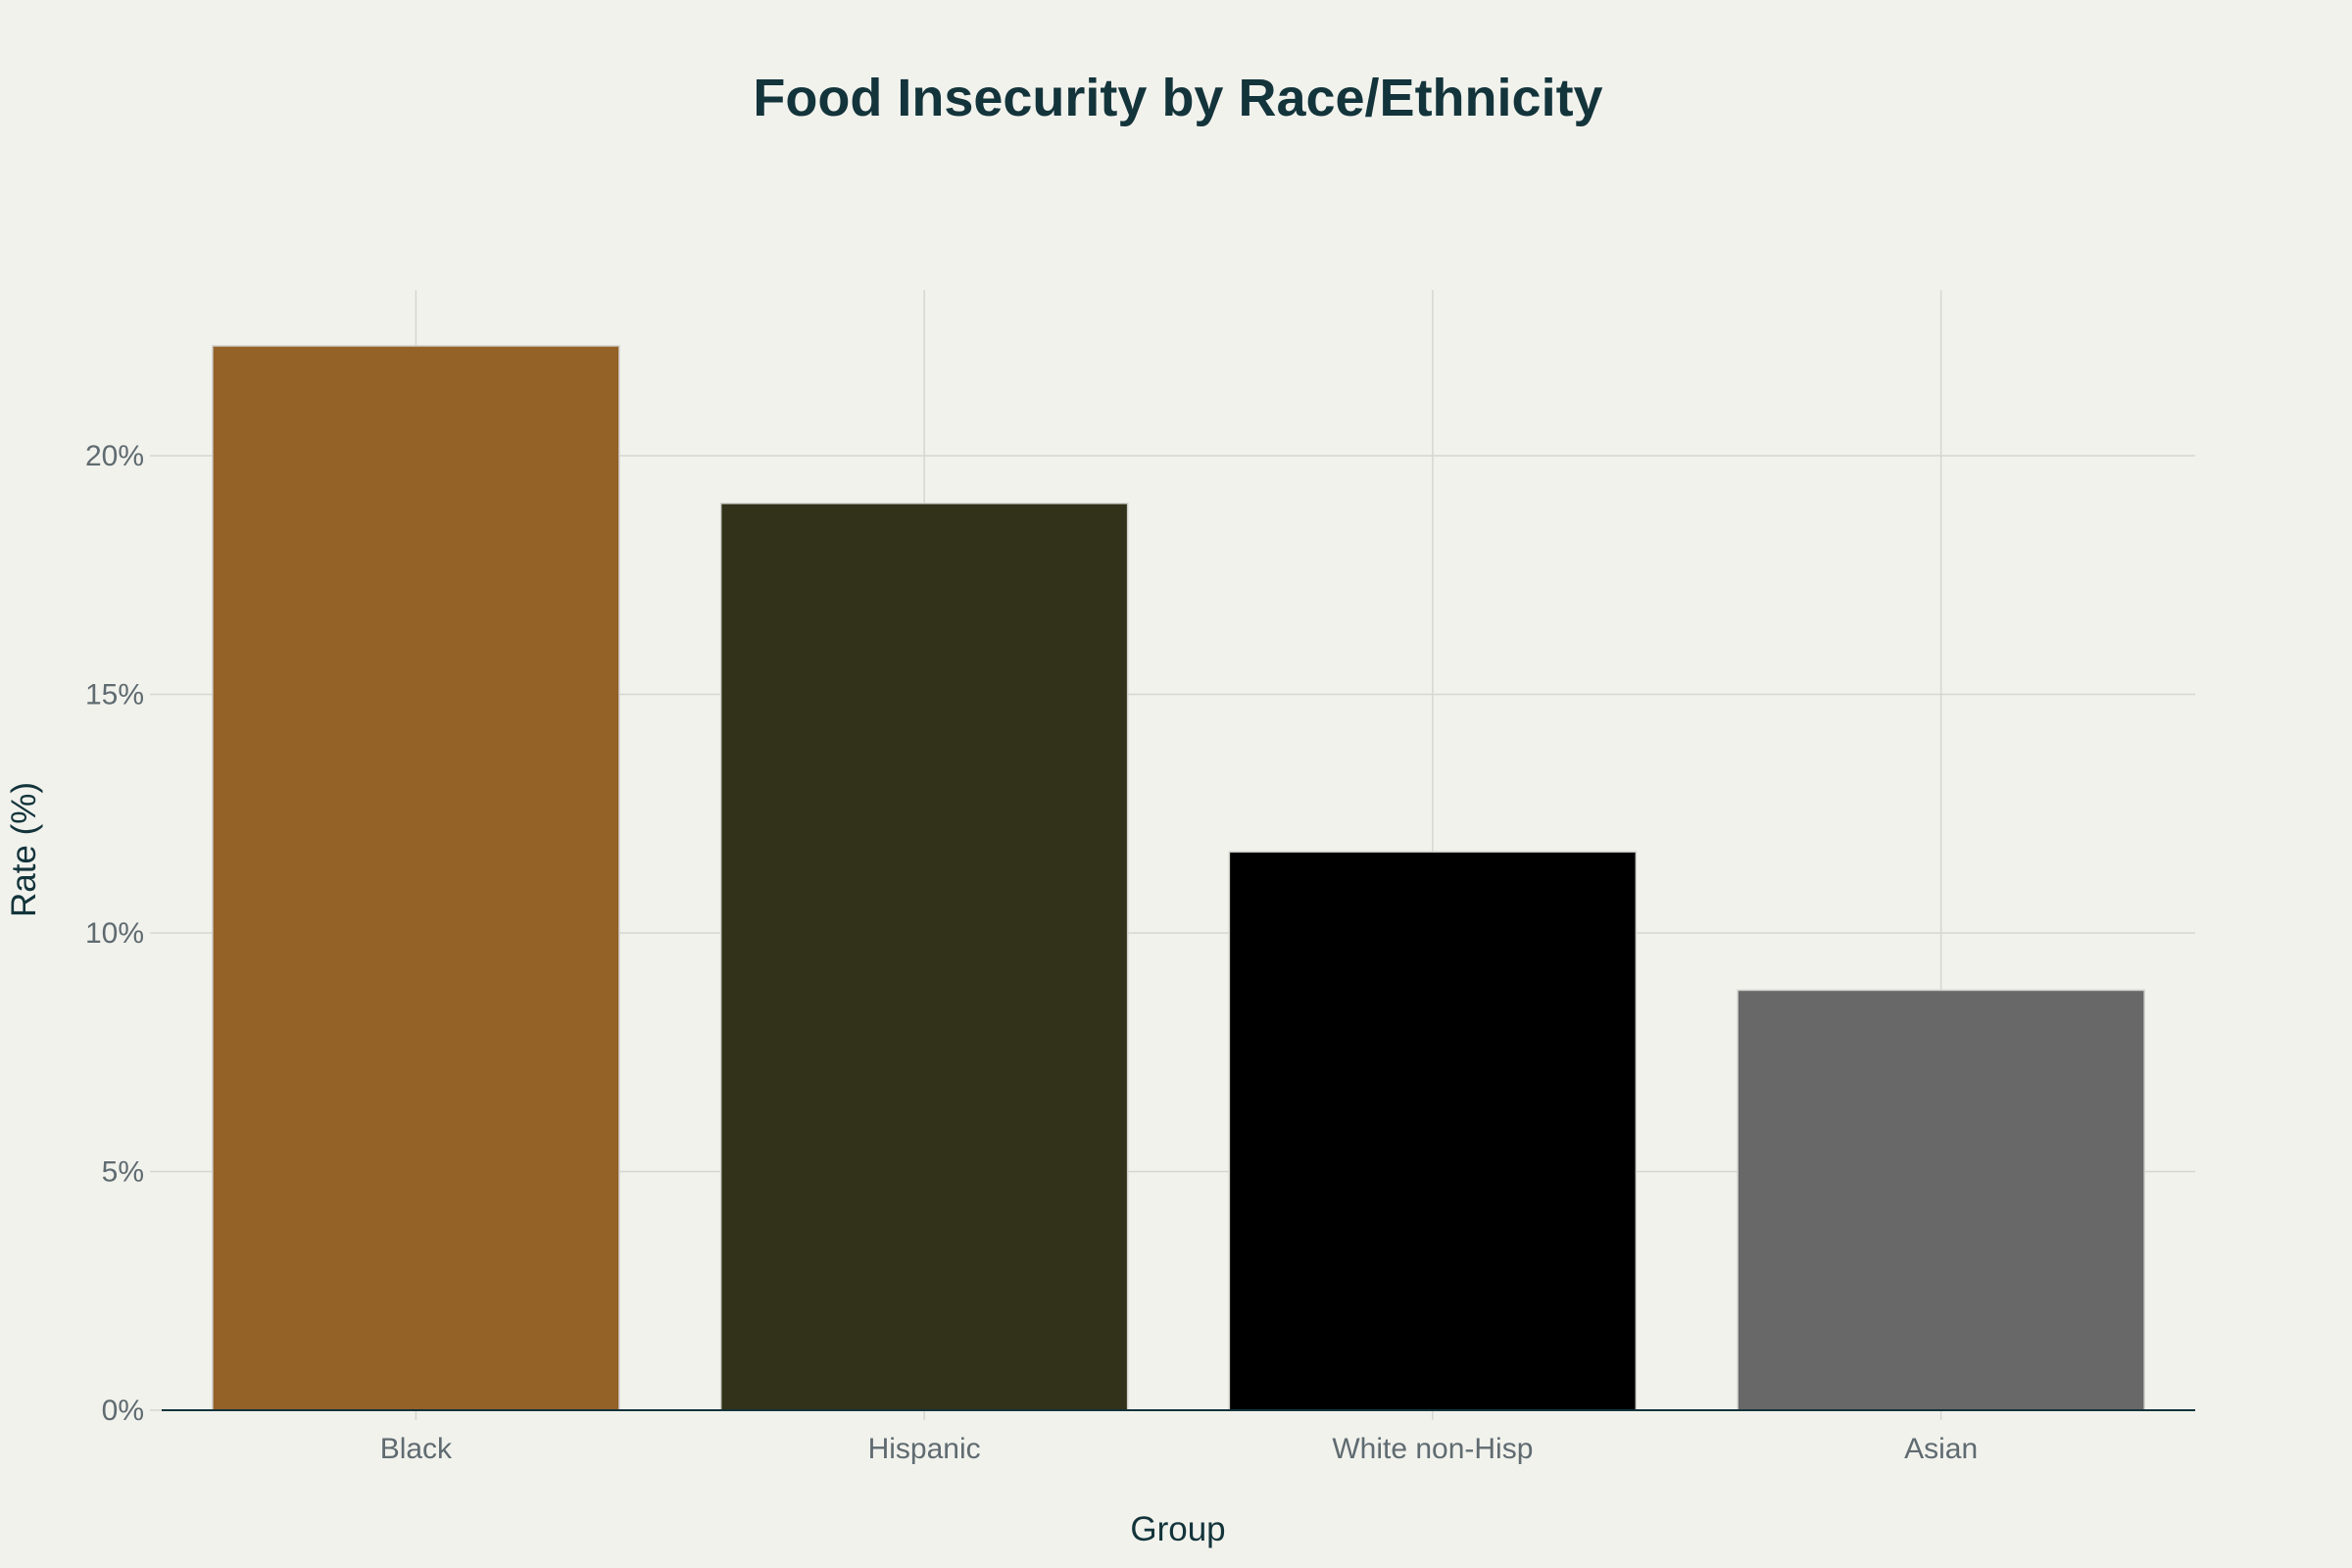 The height and width of the screenshot is (1568, 2352). Describe the element at coordinates (1177, 1529) in the screenshot. I see `x-axis-title: Group` at that location.